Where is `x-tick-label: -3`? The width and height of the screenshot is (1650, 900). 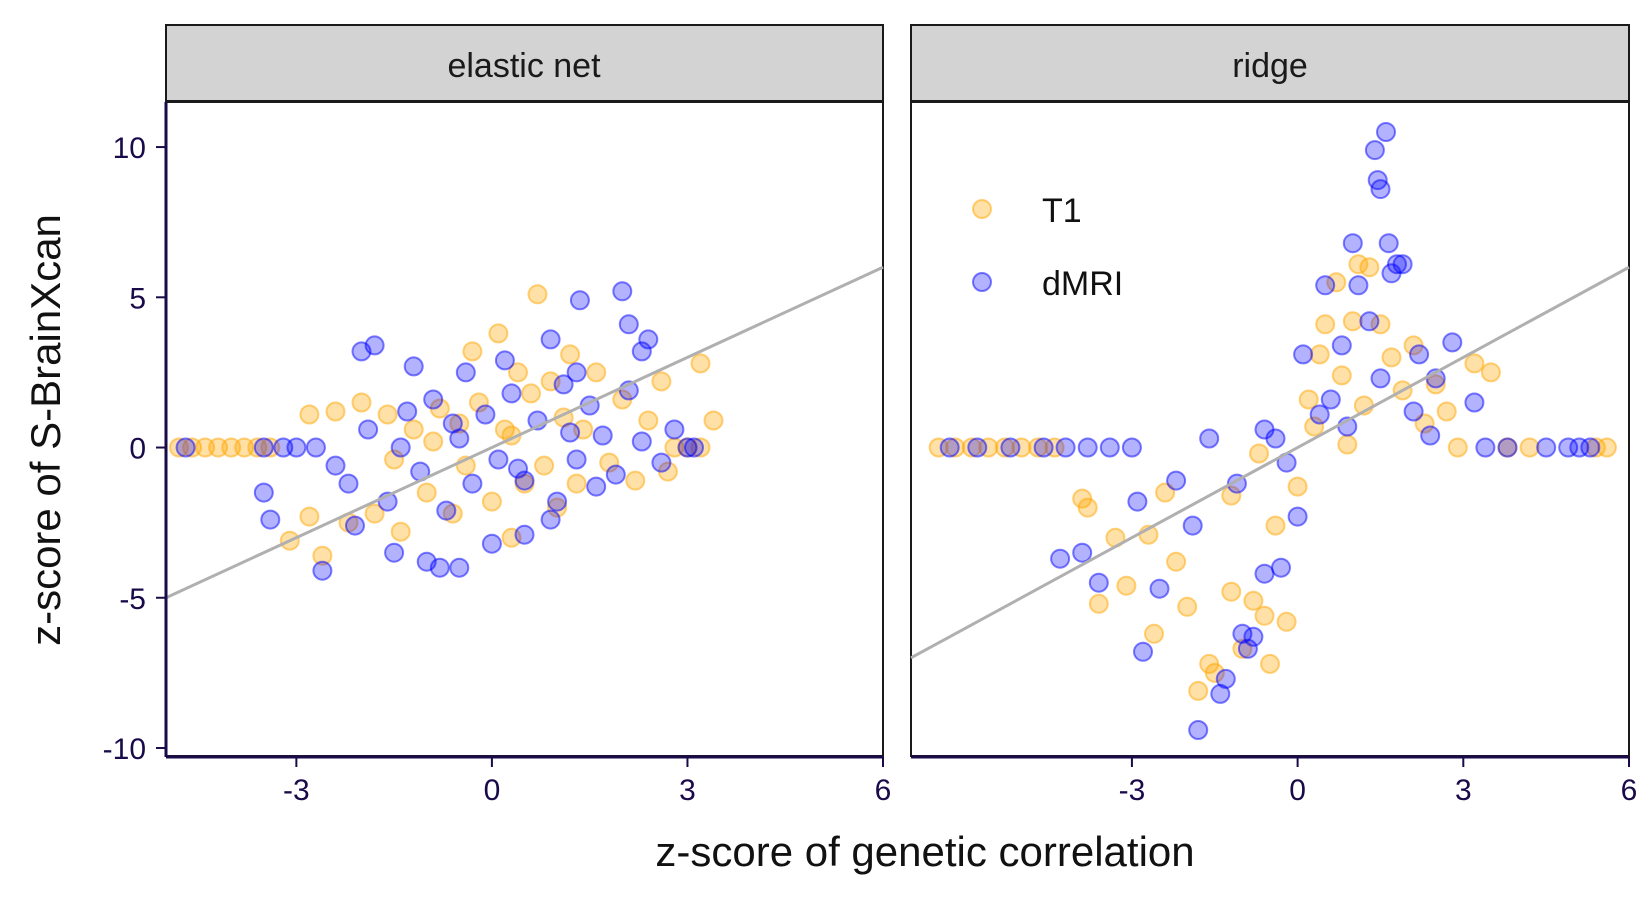
x-tick-label: -3 is located at coordinates (1132, 790).